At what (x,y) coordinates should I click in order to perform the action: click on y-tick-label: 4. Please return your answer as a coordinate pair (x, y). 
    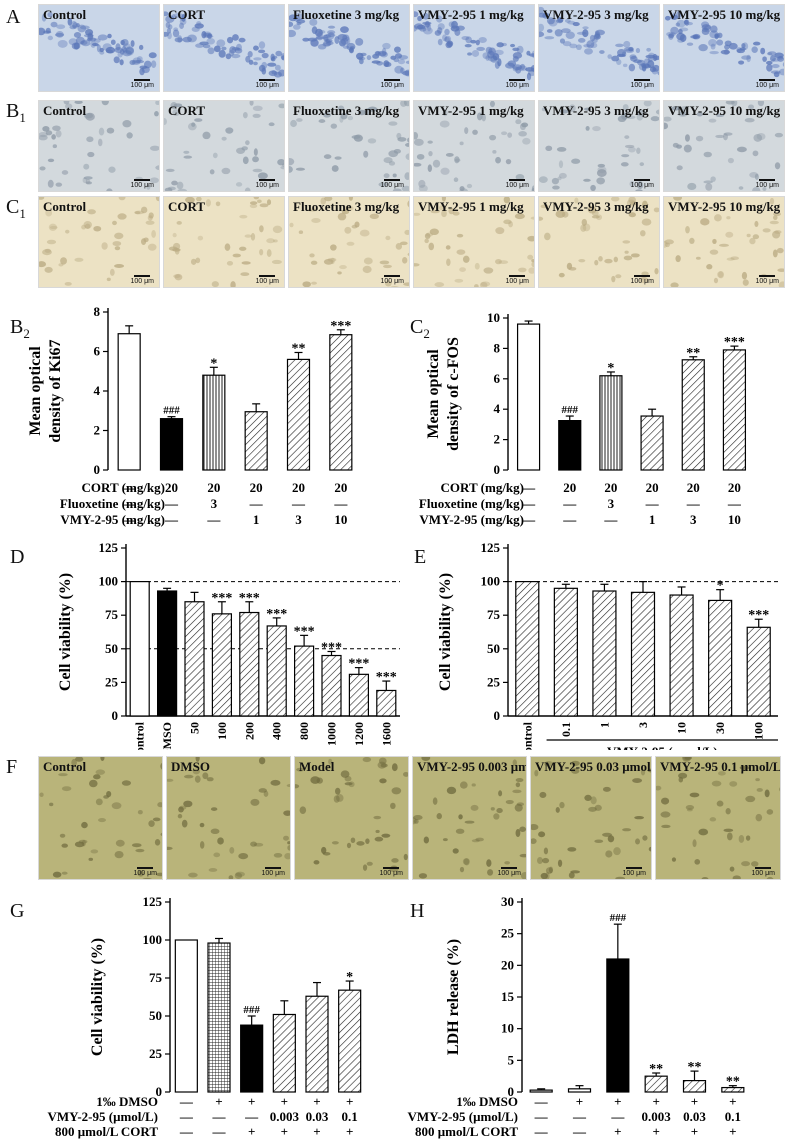
    Looking at the image, I should click on (97, 390).